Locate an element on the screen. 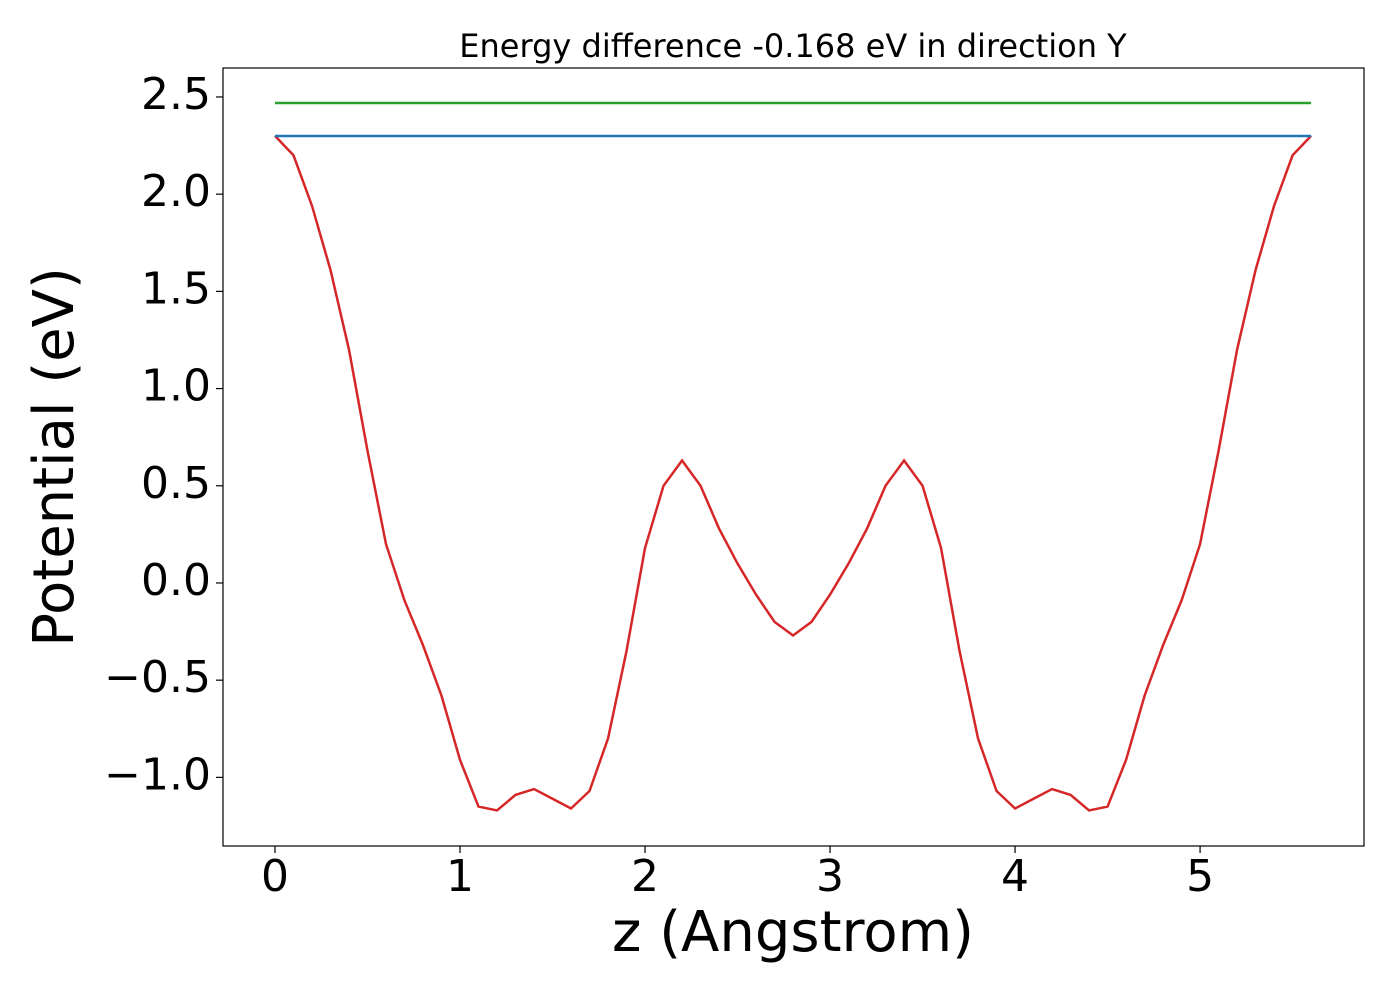 The image size is (1400, 1000). x-tick-label: 0 is located at coordinates (275, 876).